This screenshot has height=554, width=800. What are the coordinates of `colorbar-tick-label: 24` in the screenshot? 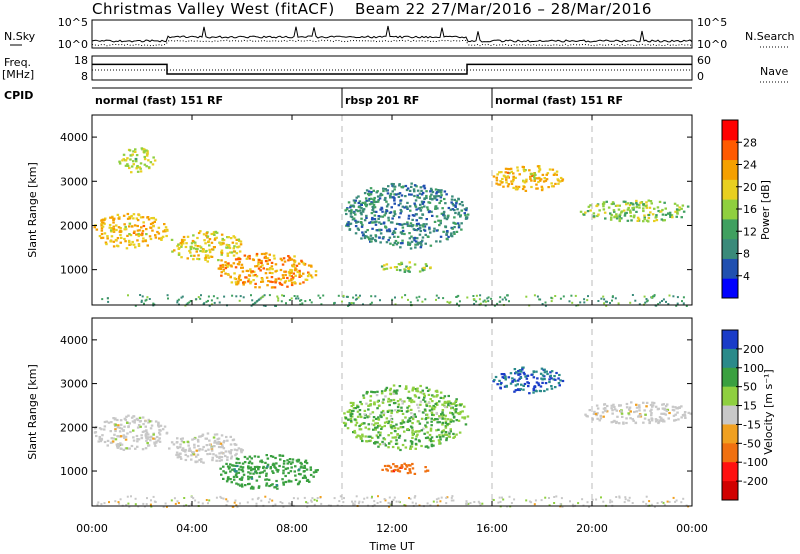 It's located at (750, 165).